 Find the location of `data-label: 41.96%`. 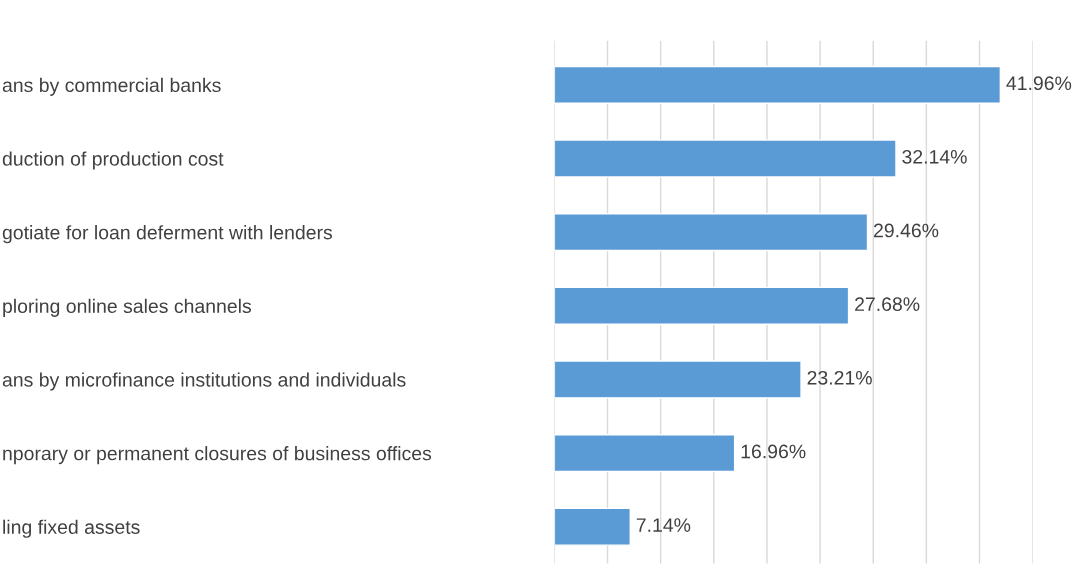

data-label: 41.96% is located at coordinates (1039, 83).